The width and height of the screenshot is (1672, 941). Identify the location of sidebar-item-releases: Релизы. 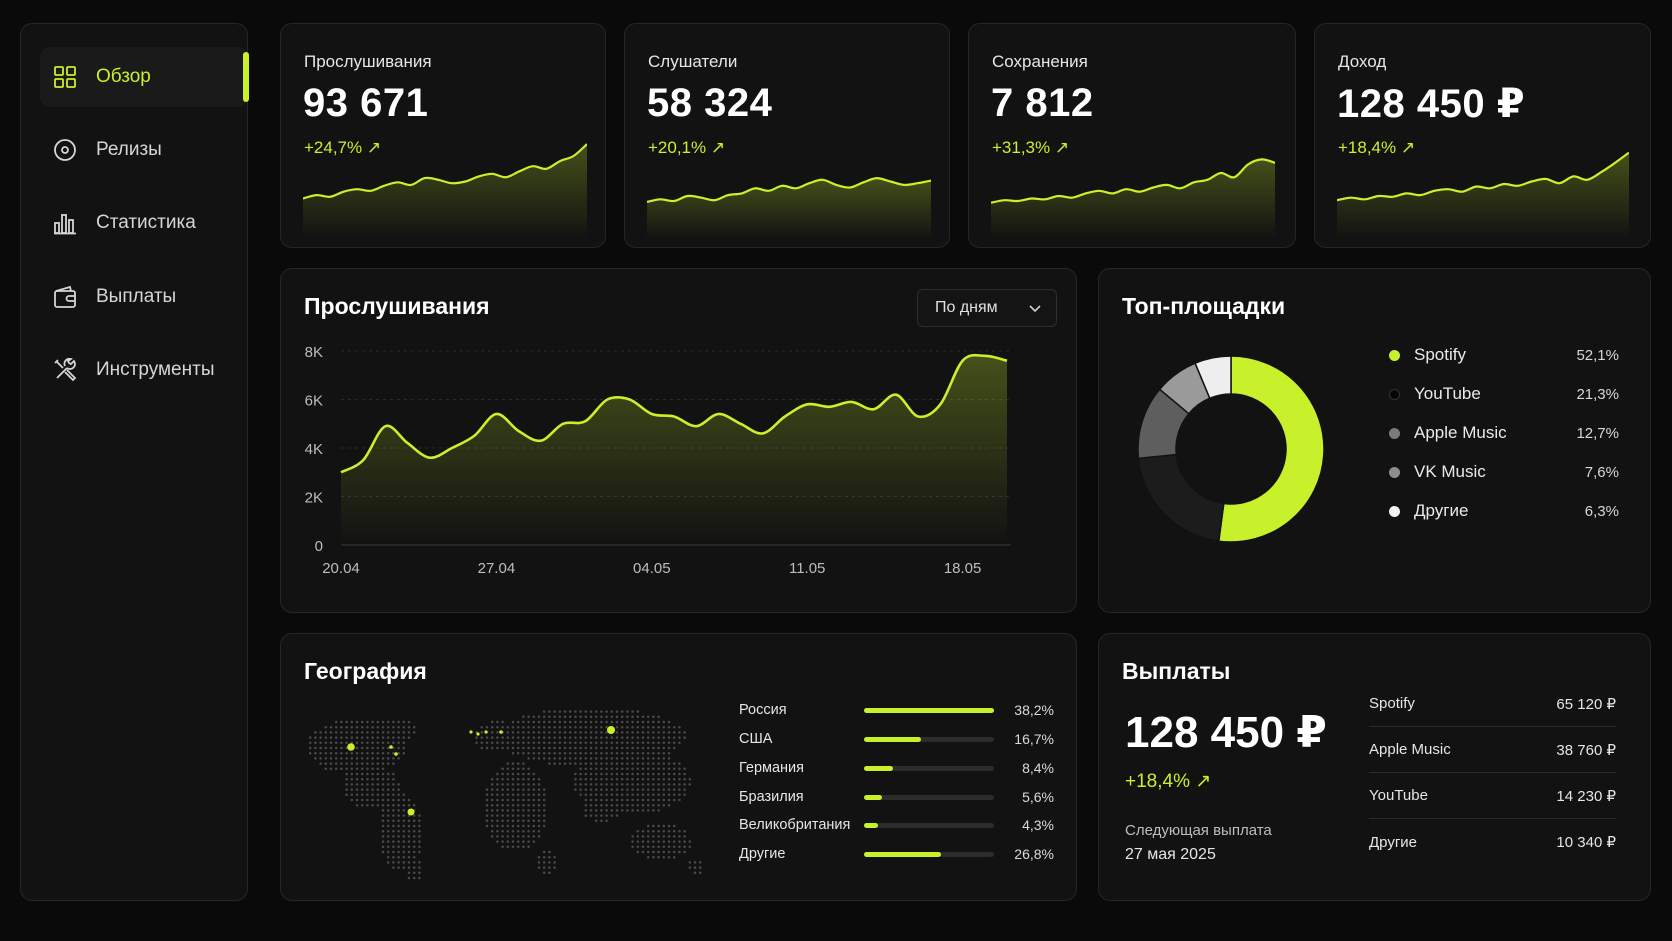
(144, 150).